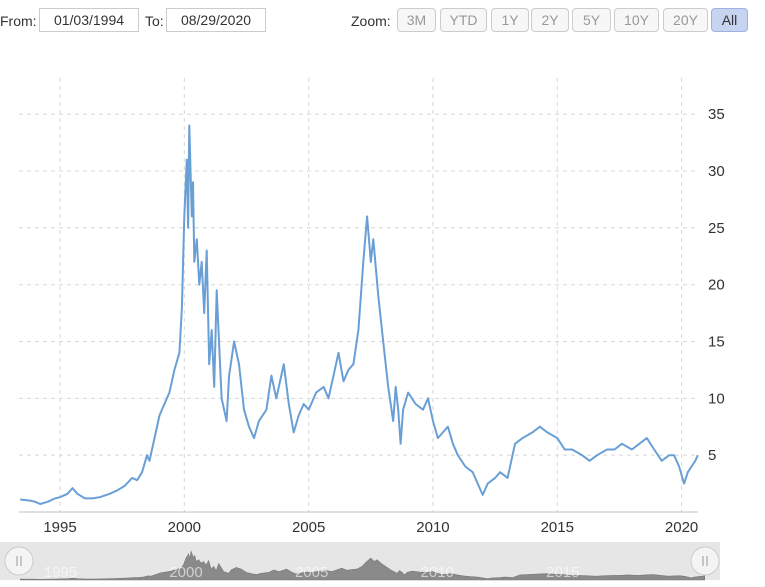 This screenshot has width=765, height=587. What do you see at coordinates (591, 20) in the screenshot?
I see `zoom-5y-button: 5Y` at bounding box center [591, 20].